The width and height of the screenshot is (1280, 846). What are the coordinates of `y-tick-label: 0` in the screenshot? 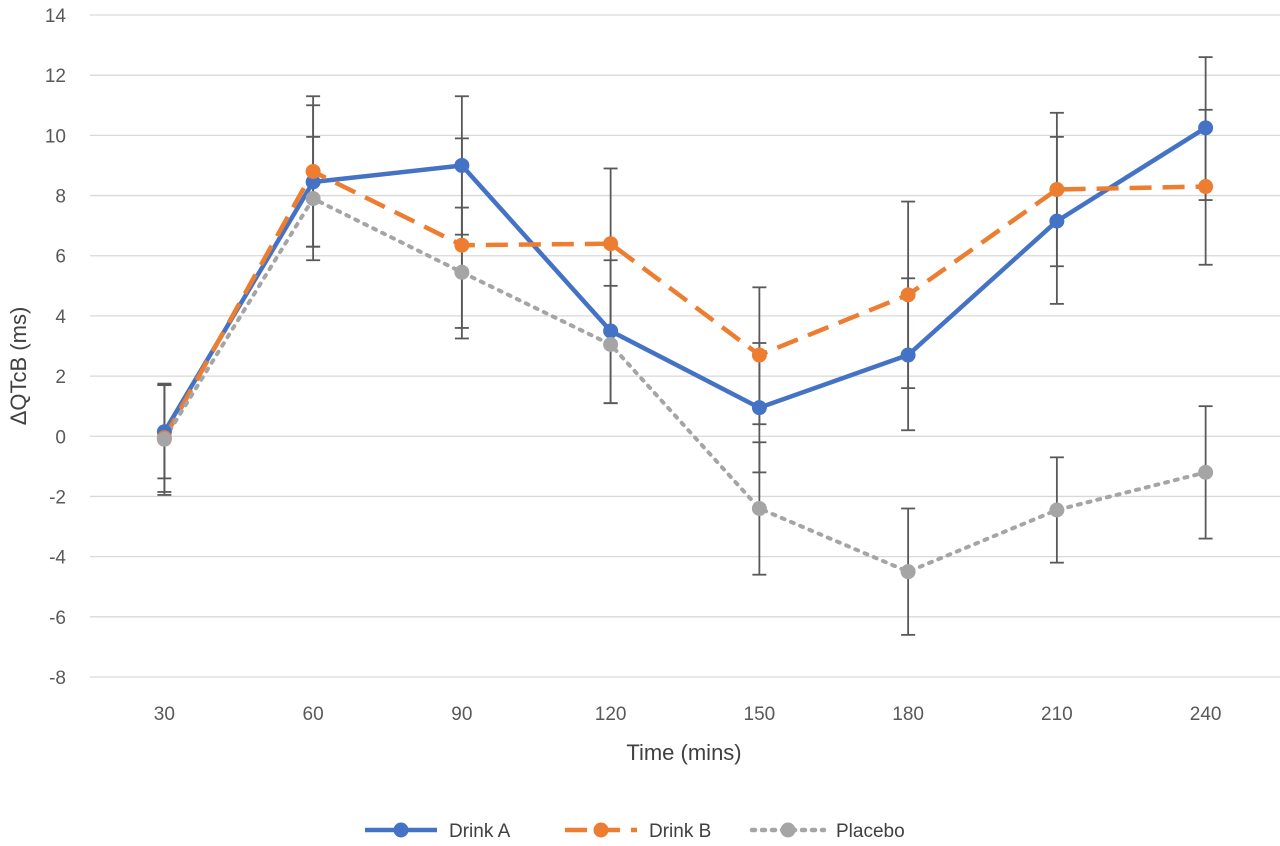 It's located at (60, 437).